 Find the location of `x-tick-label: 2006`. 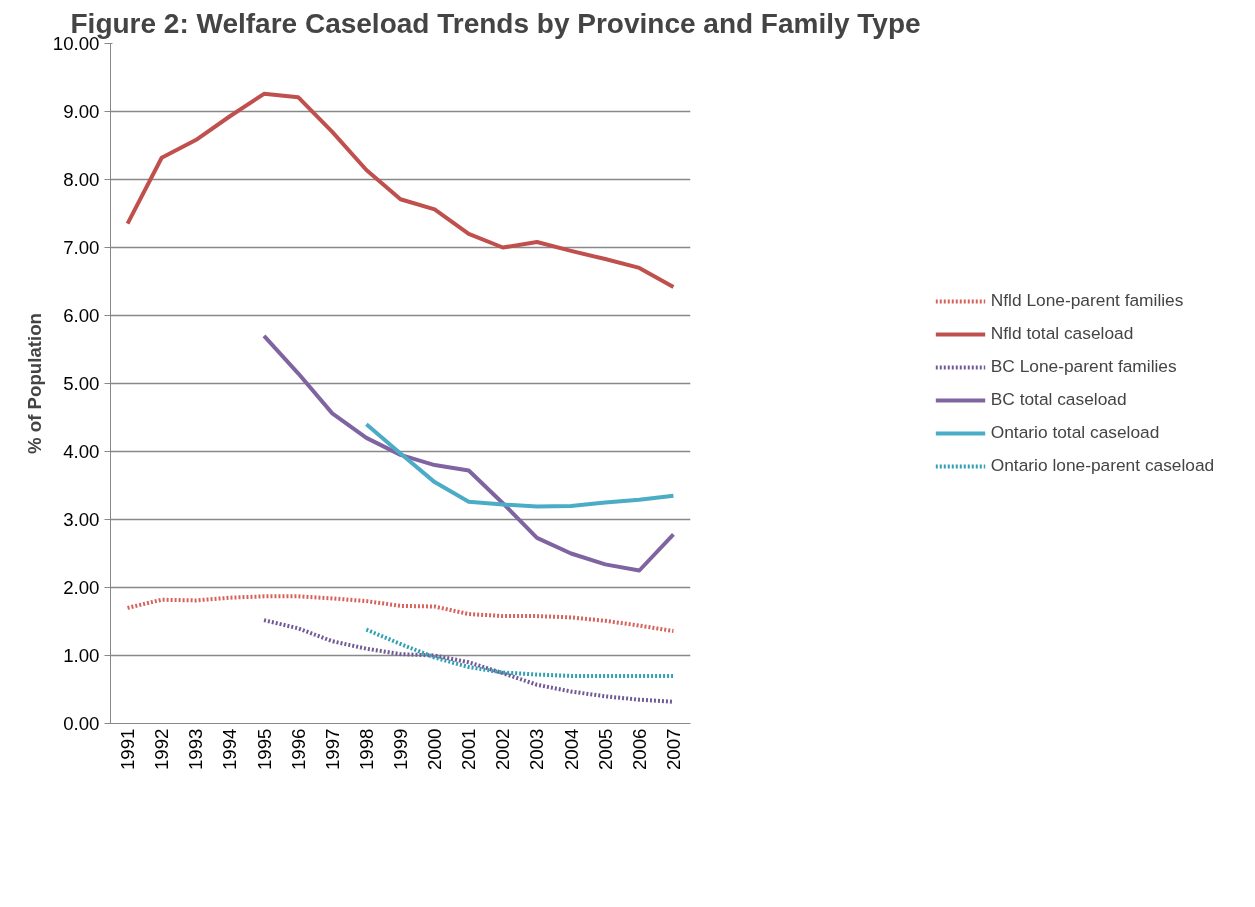

x-tick-label: 2006 is located at coordinates (639, 749).